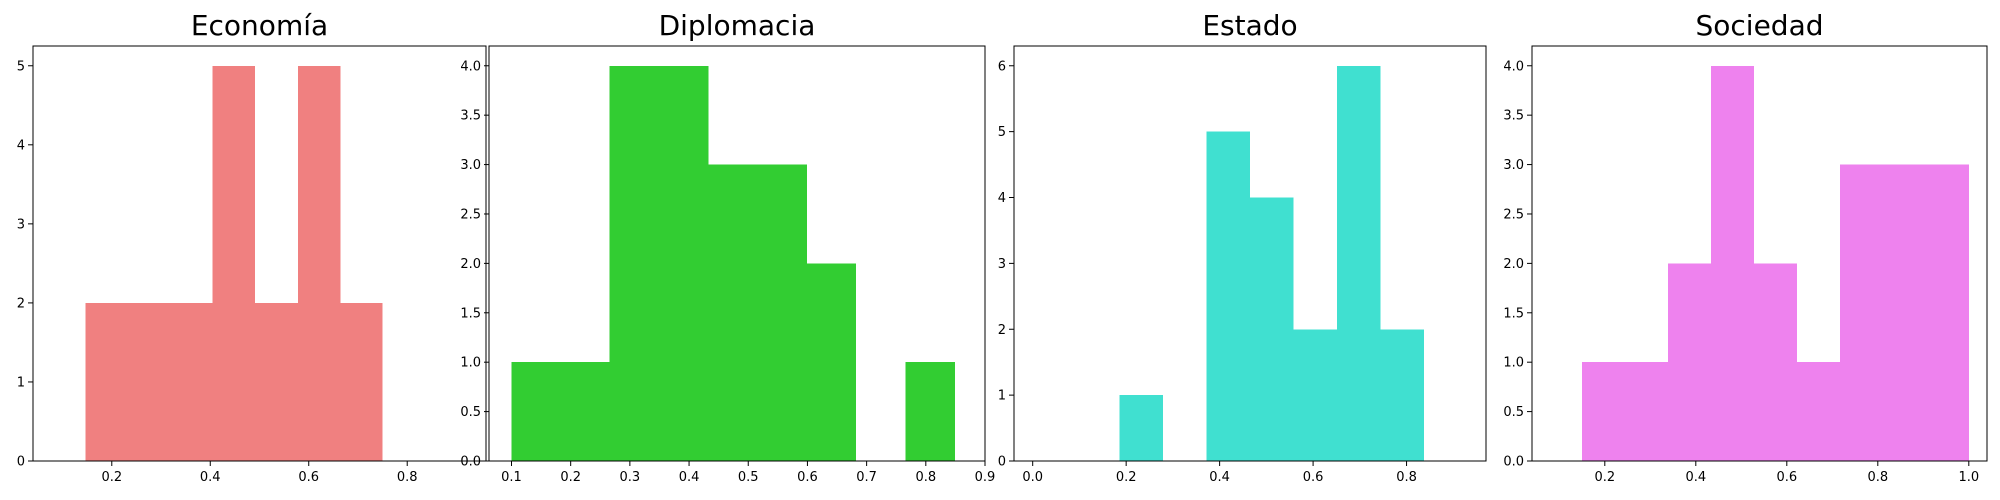  What do you see at coordinates (737, 25) in the screenshot?
I see `subplot-title: Diplomacia` at bounding box center [737, 25].